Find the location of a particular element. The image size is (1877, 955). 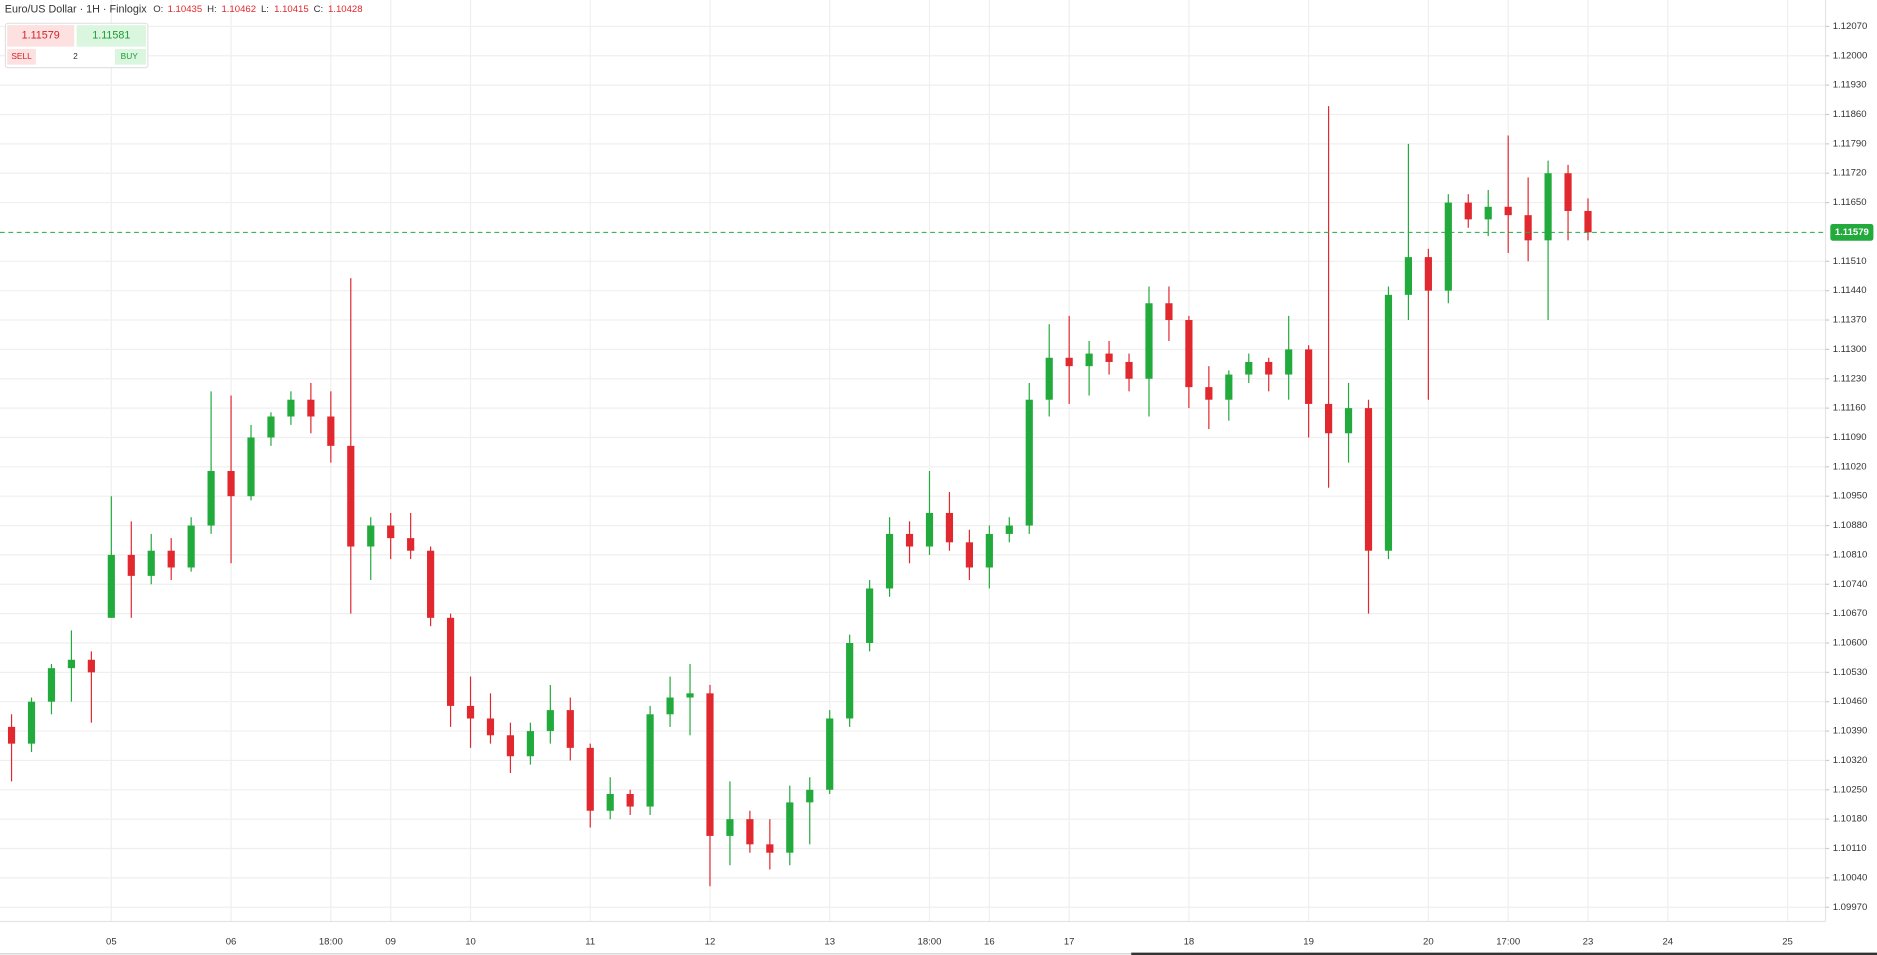

ohlc-value: 1.10435 is located at coordinates (185, 9).